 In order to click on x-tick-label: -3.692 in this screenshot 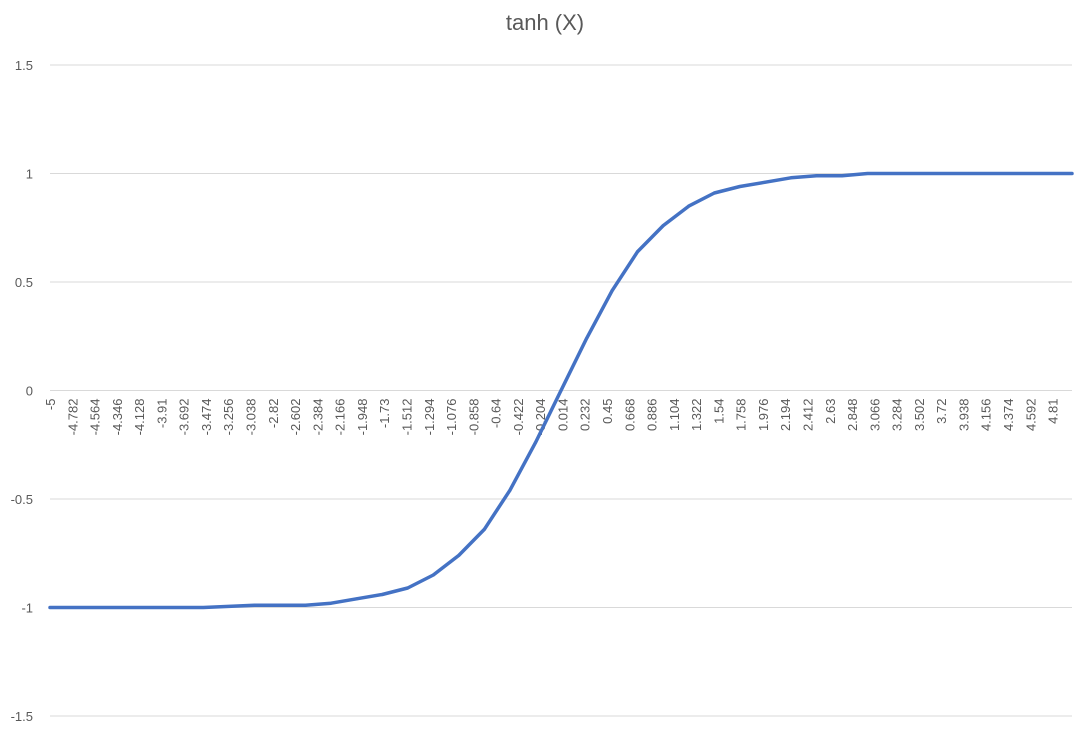, I will do `click(184, 417)`.